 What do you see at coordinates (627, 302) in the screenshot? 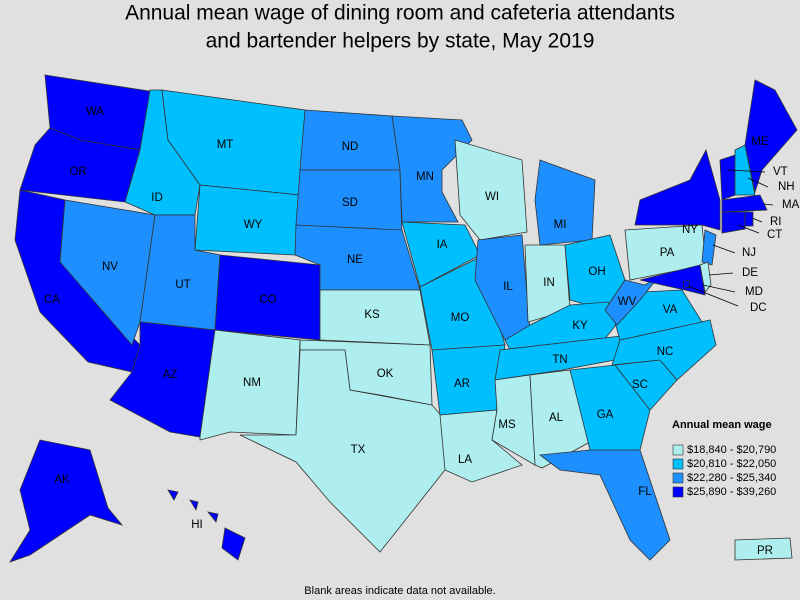
I see `state-label: WV` at bounding box center [627, 302].